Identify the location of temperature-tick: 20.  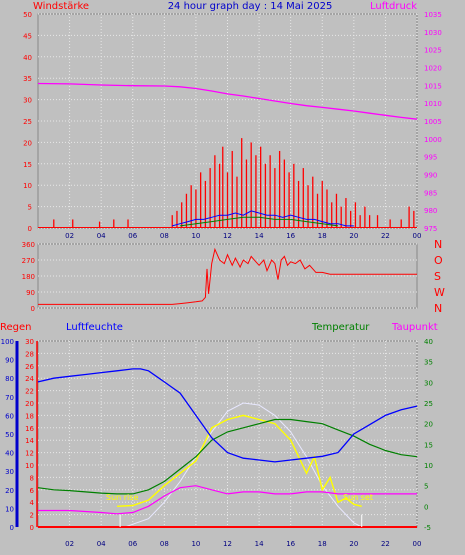
(428, 425).